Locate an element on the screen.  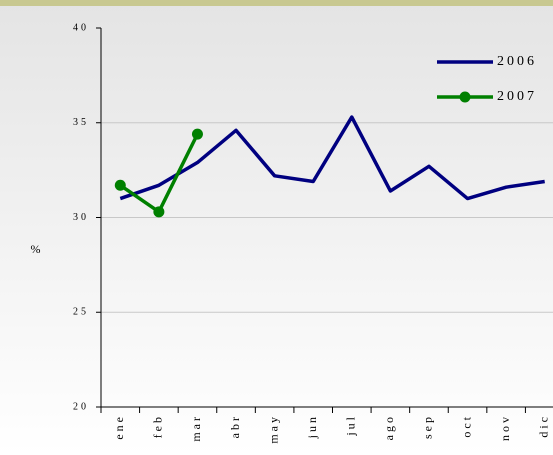
x-tick-label: feb is located at coordinates (158, 426).